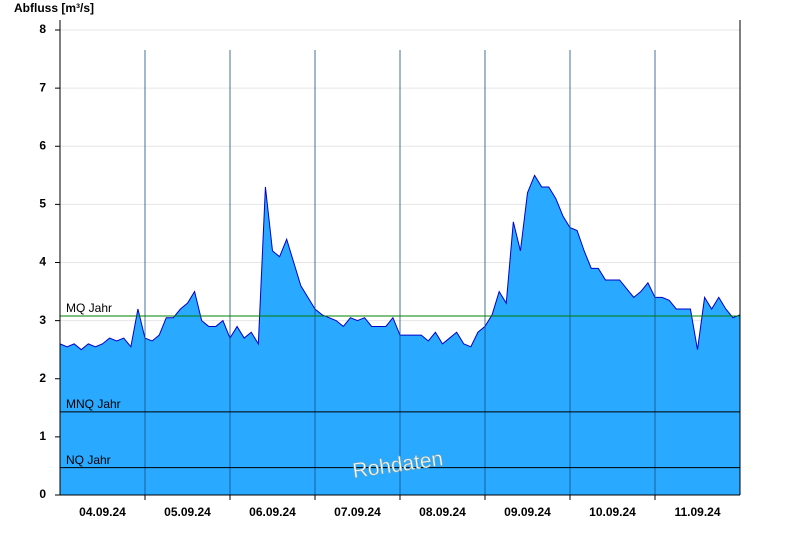  What do you see at coordinates (89, 308) in the screenshot?
I see `reference-label: MQ Jahr` at bounding box center [89, 308].